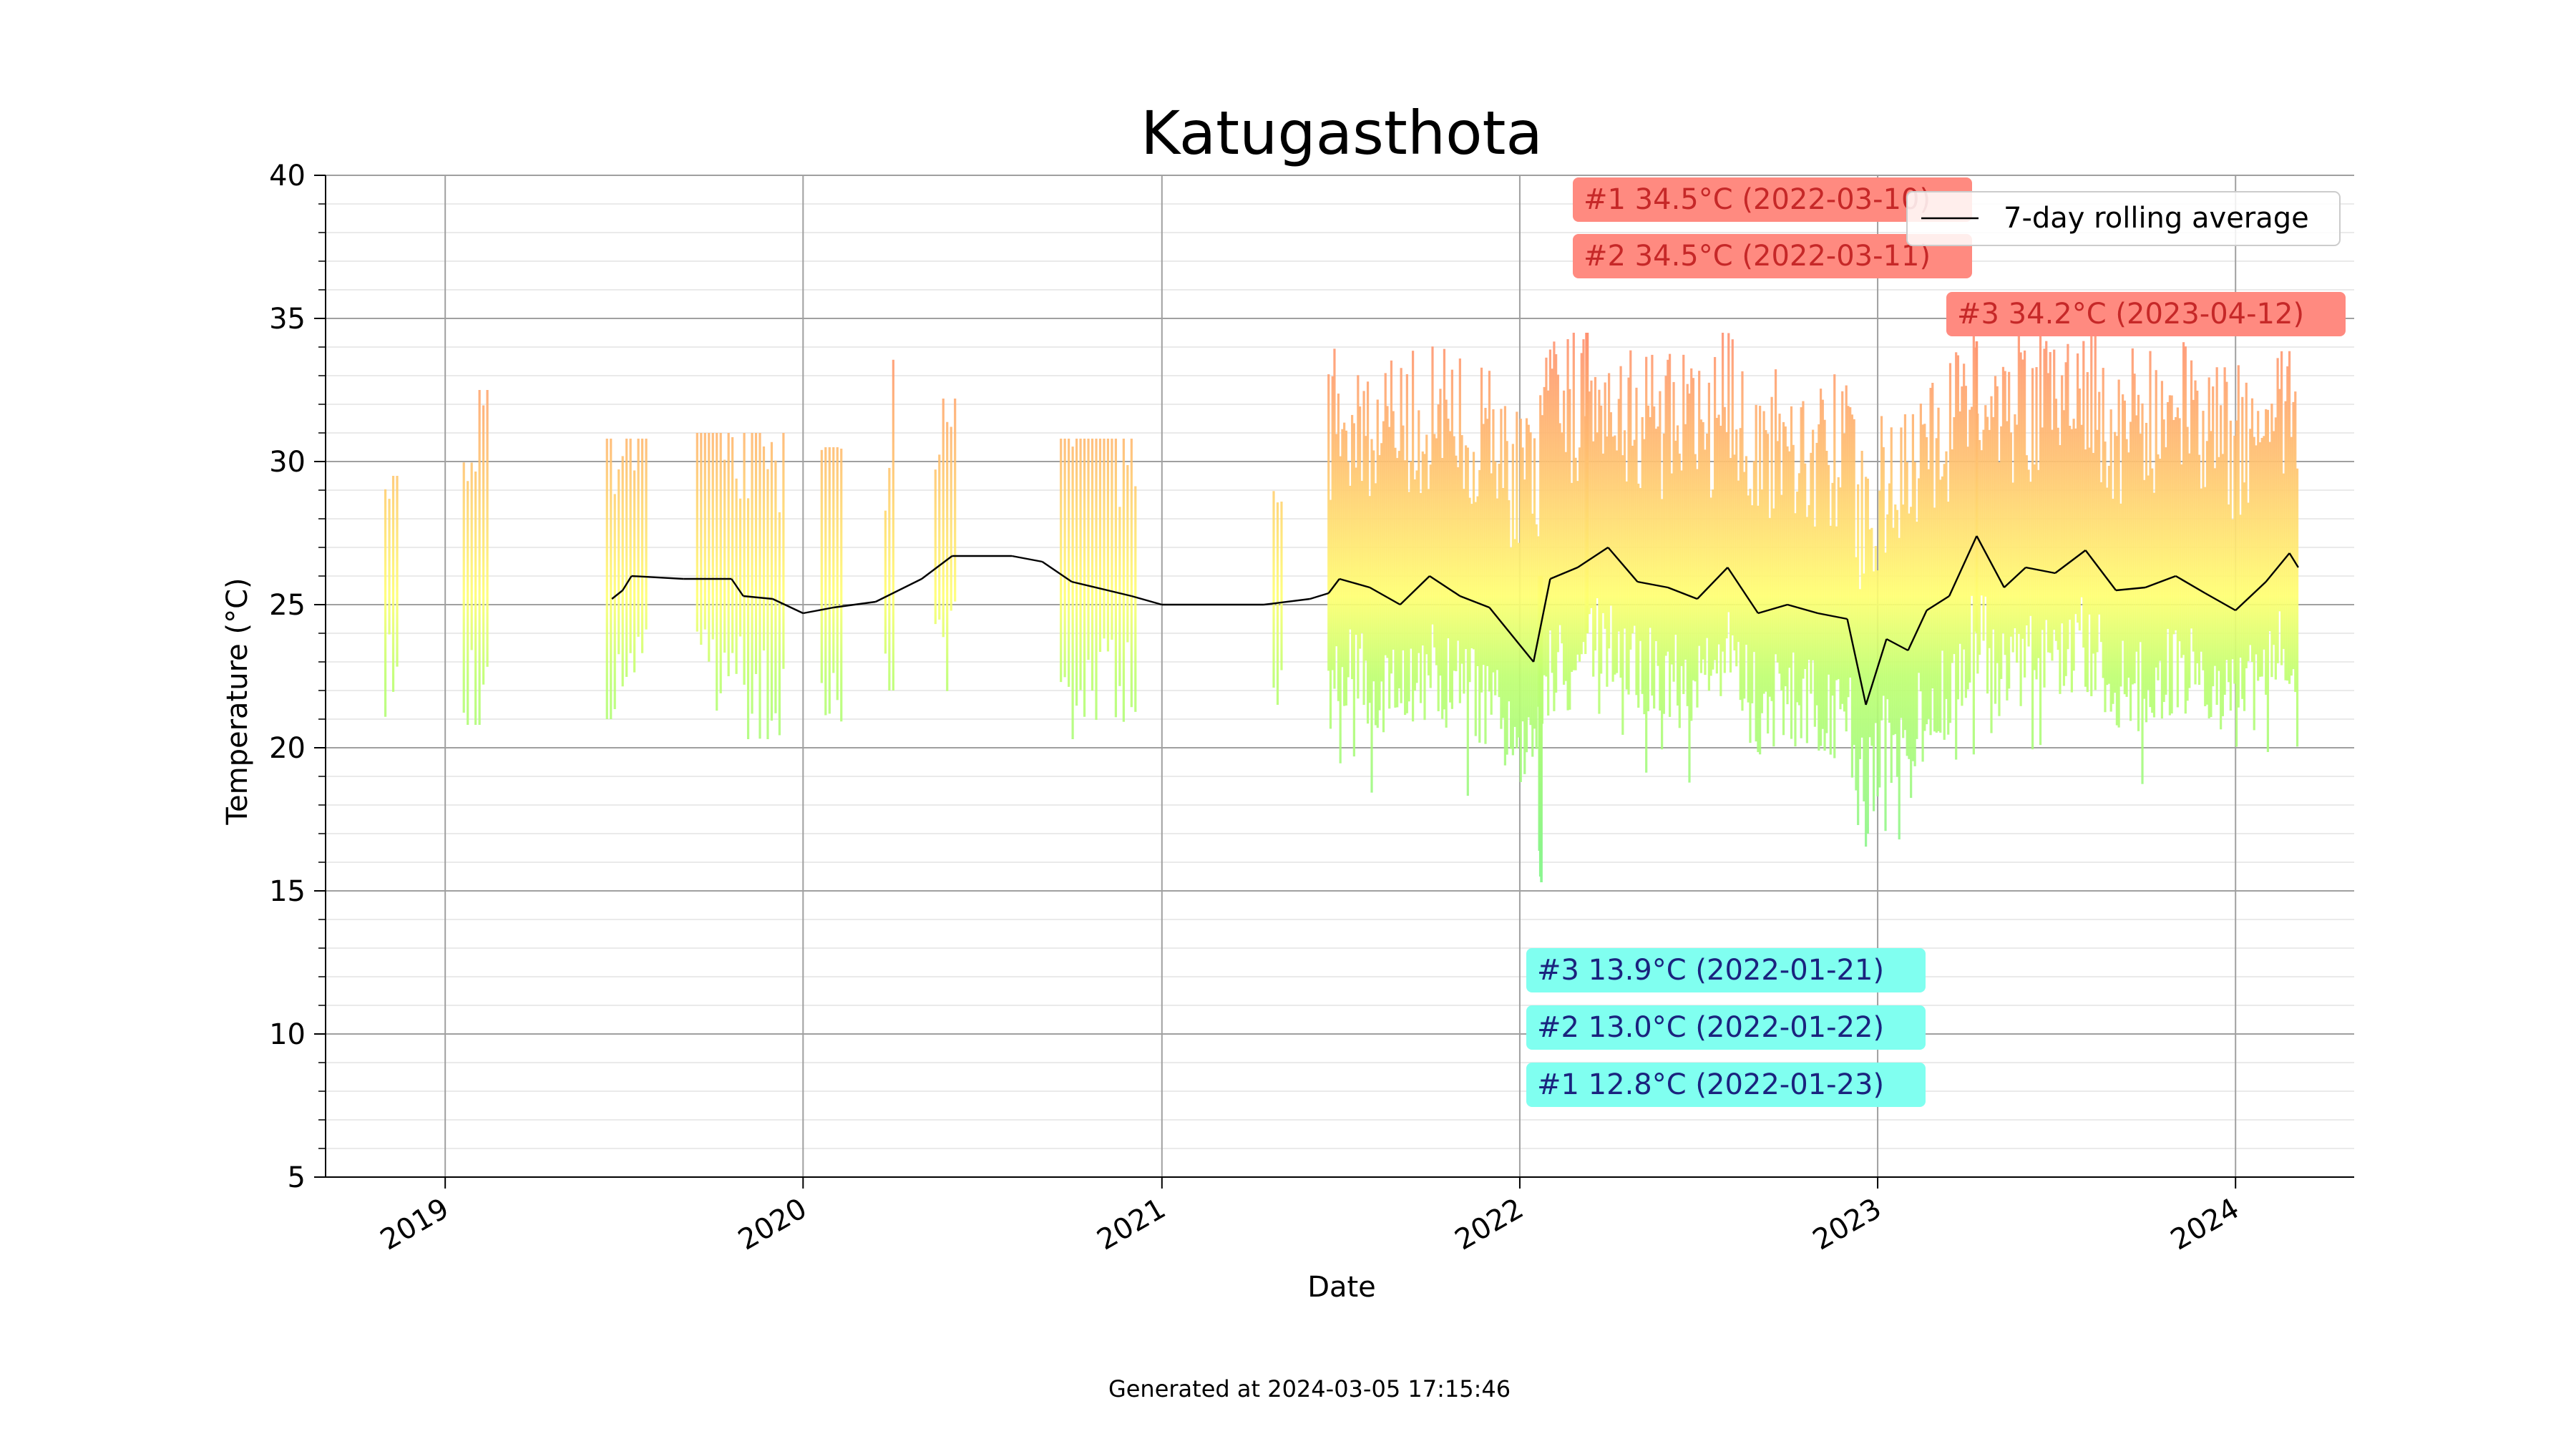 Image resolution: width=2576 pixels, height=1449 pixels. Describe the element at coordinates (1758, 199) in the screenshot. I see `max-annotation-label: #1 34.5°C (2022-03-10)` at that location.